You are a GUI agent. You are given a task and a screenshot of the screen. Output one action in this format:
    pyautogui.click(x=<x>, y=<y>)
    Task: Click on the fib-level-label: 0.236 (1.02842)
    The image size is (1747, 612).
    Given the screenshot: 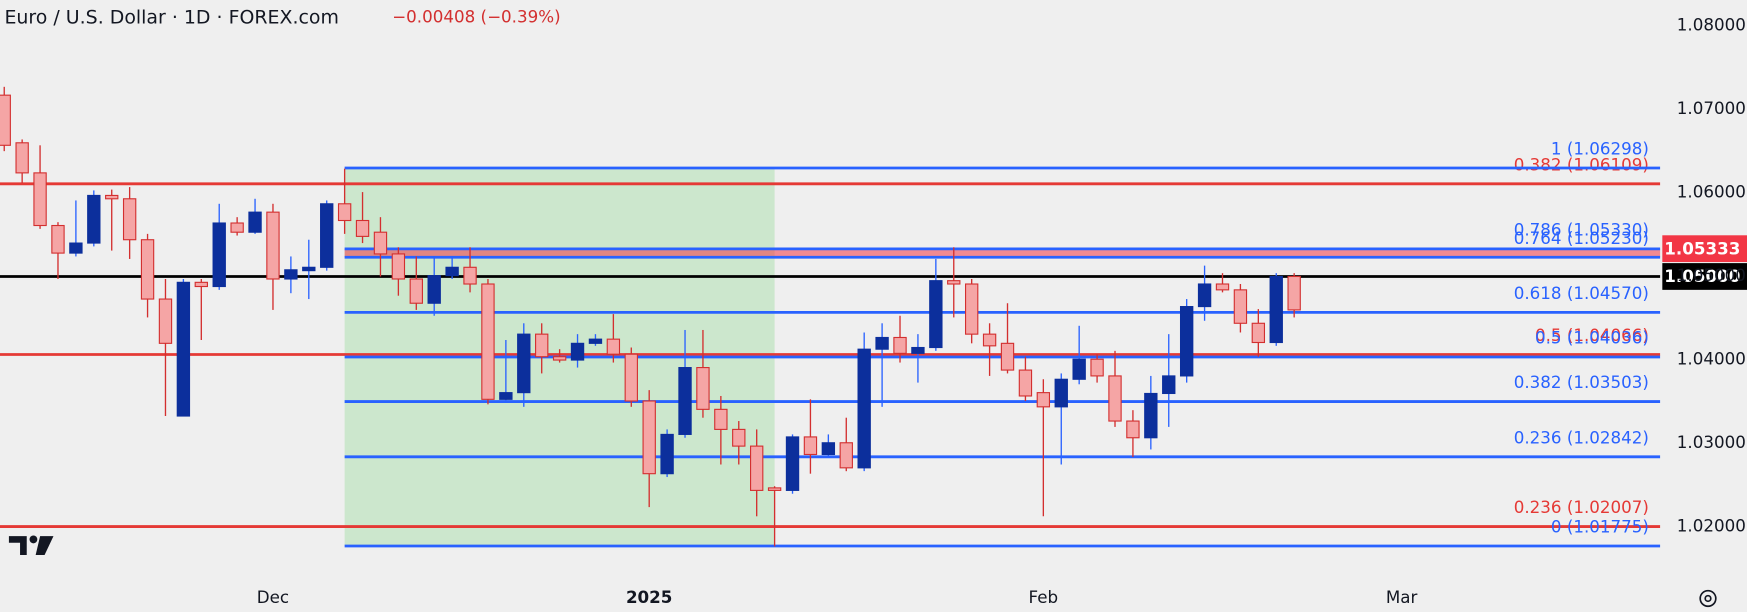 What is the action you would take?
    pyautogui.click(x=1581, y=437)
    